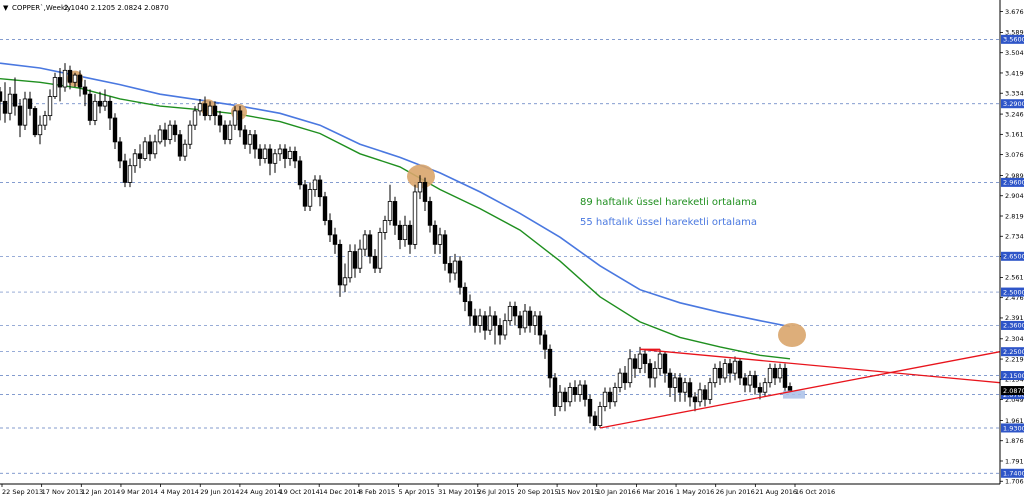 This screenshot has width=1024, height=498. What do you see at coordinates (537, 492) in the screenshot?
I see `x-tick-label: 20 Sep 2015` at bounding box center [537, 492].